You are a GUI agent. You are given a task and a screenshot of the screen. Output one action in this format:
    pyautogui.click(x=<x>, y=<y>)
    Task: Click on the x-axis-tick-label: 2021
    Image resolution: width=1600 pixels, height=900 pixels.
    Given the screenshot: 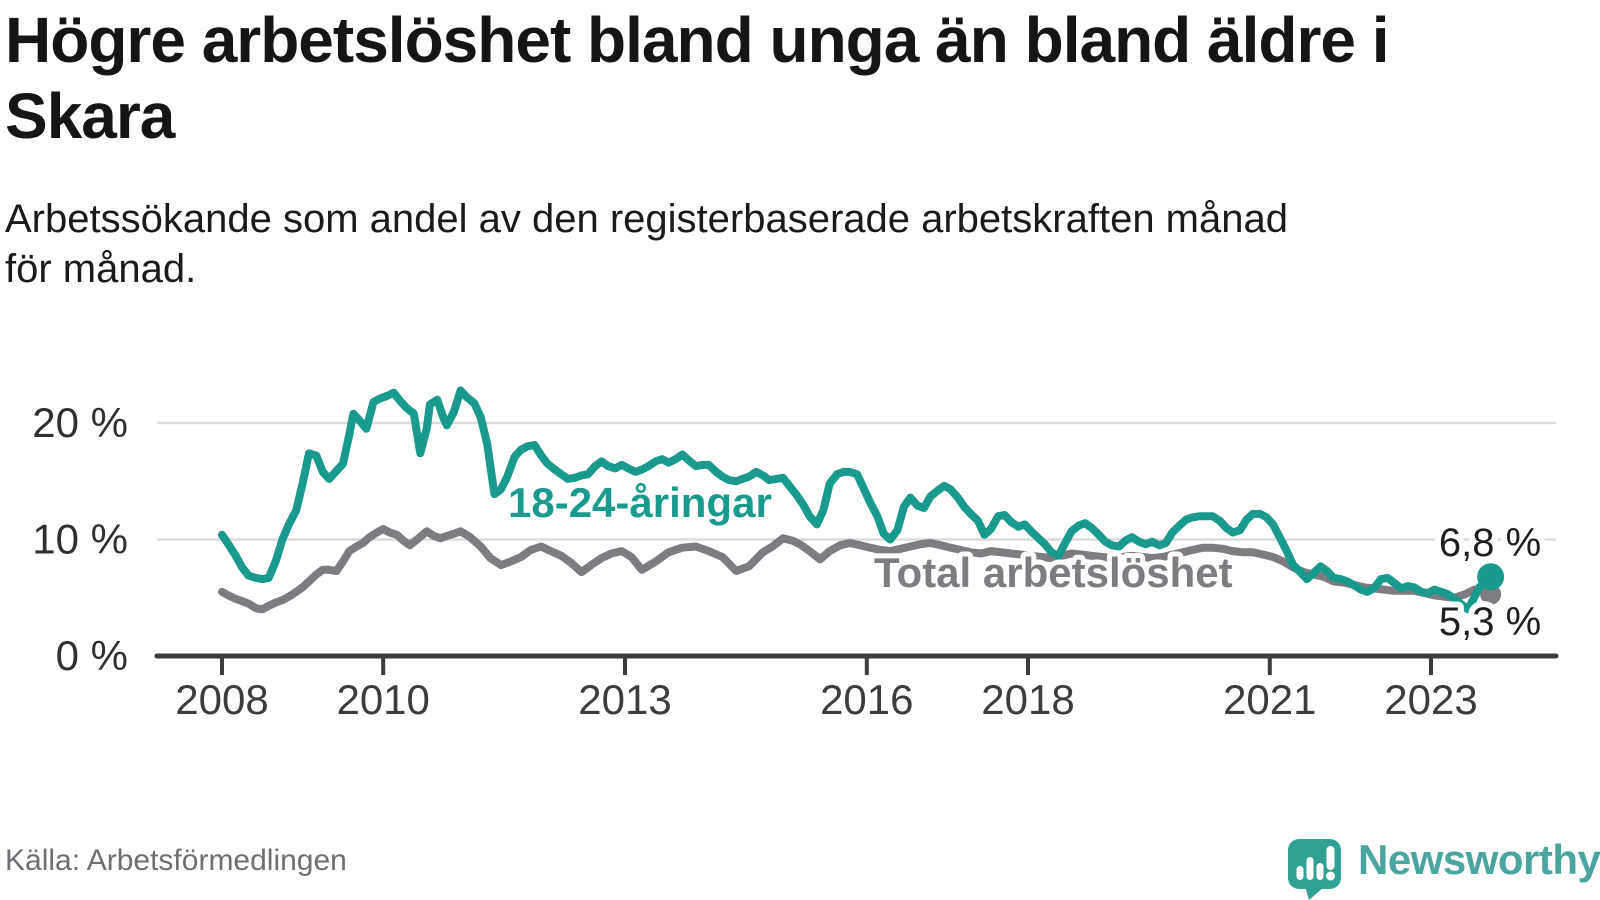 What is the action you would take?
    pyautogui.click(x=1269, y=699)
    